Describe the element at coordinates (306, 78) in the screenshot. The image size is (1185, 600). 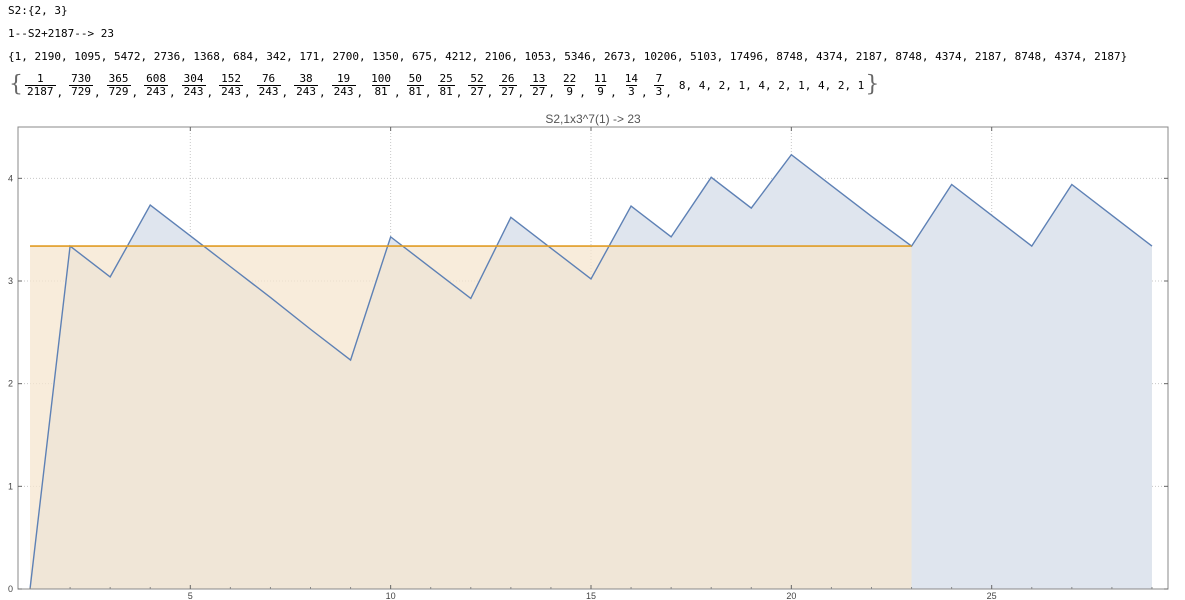
I see `fraction-numerator: 38` at that location.